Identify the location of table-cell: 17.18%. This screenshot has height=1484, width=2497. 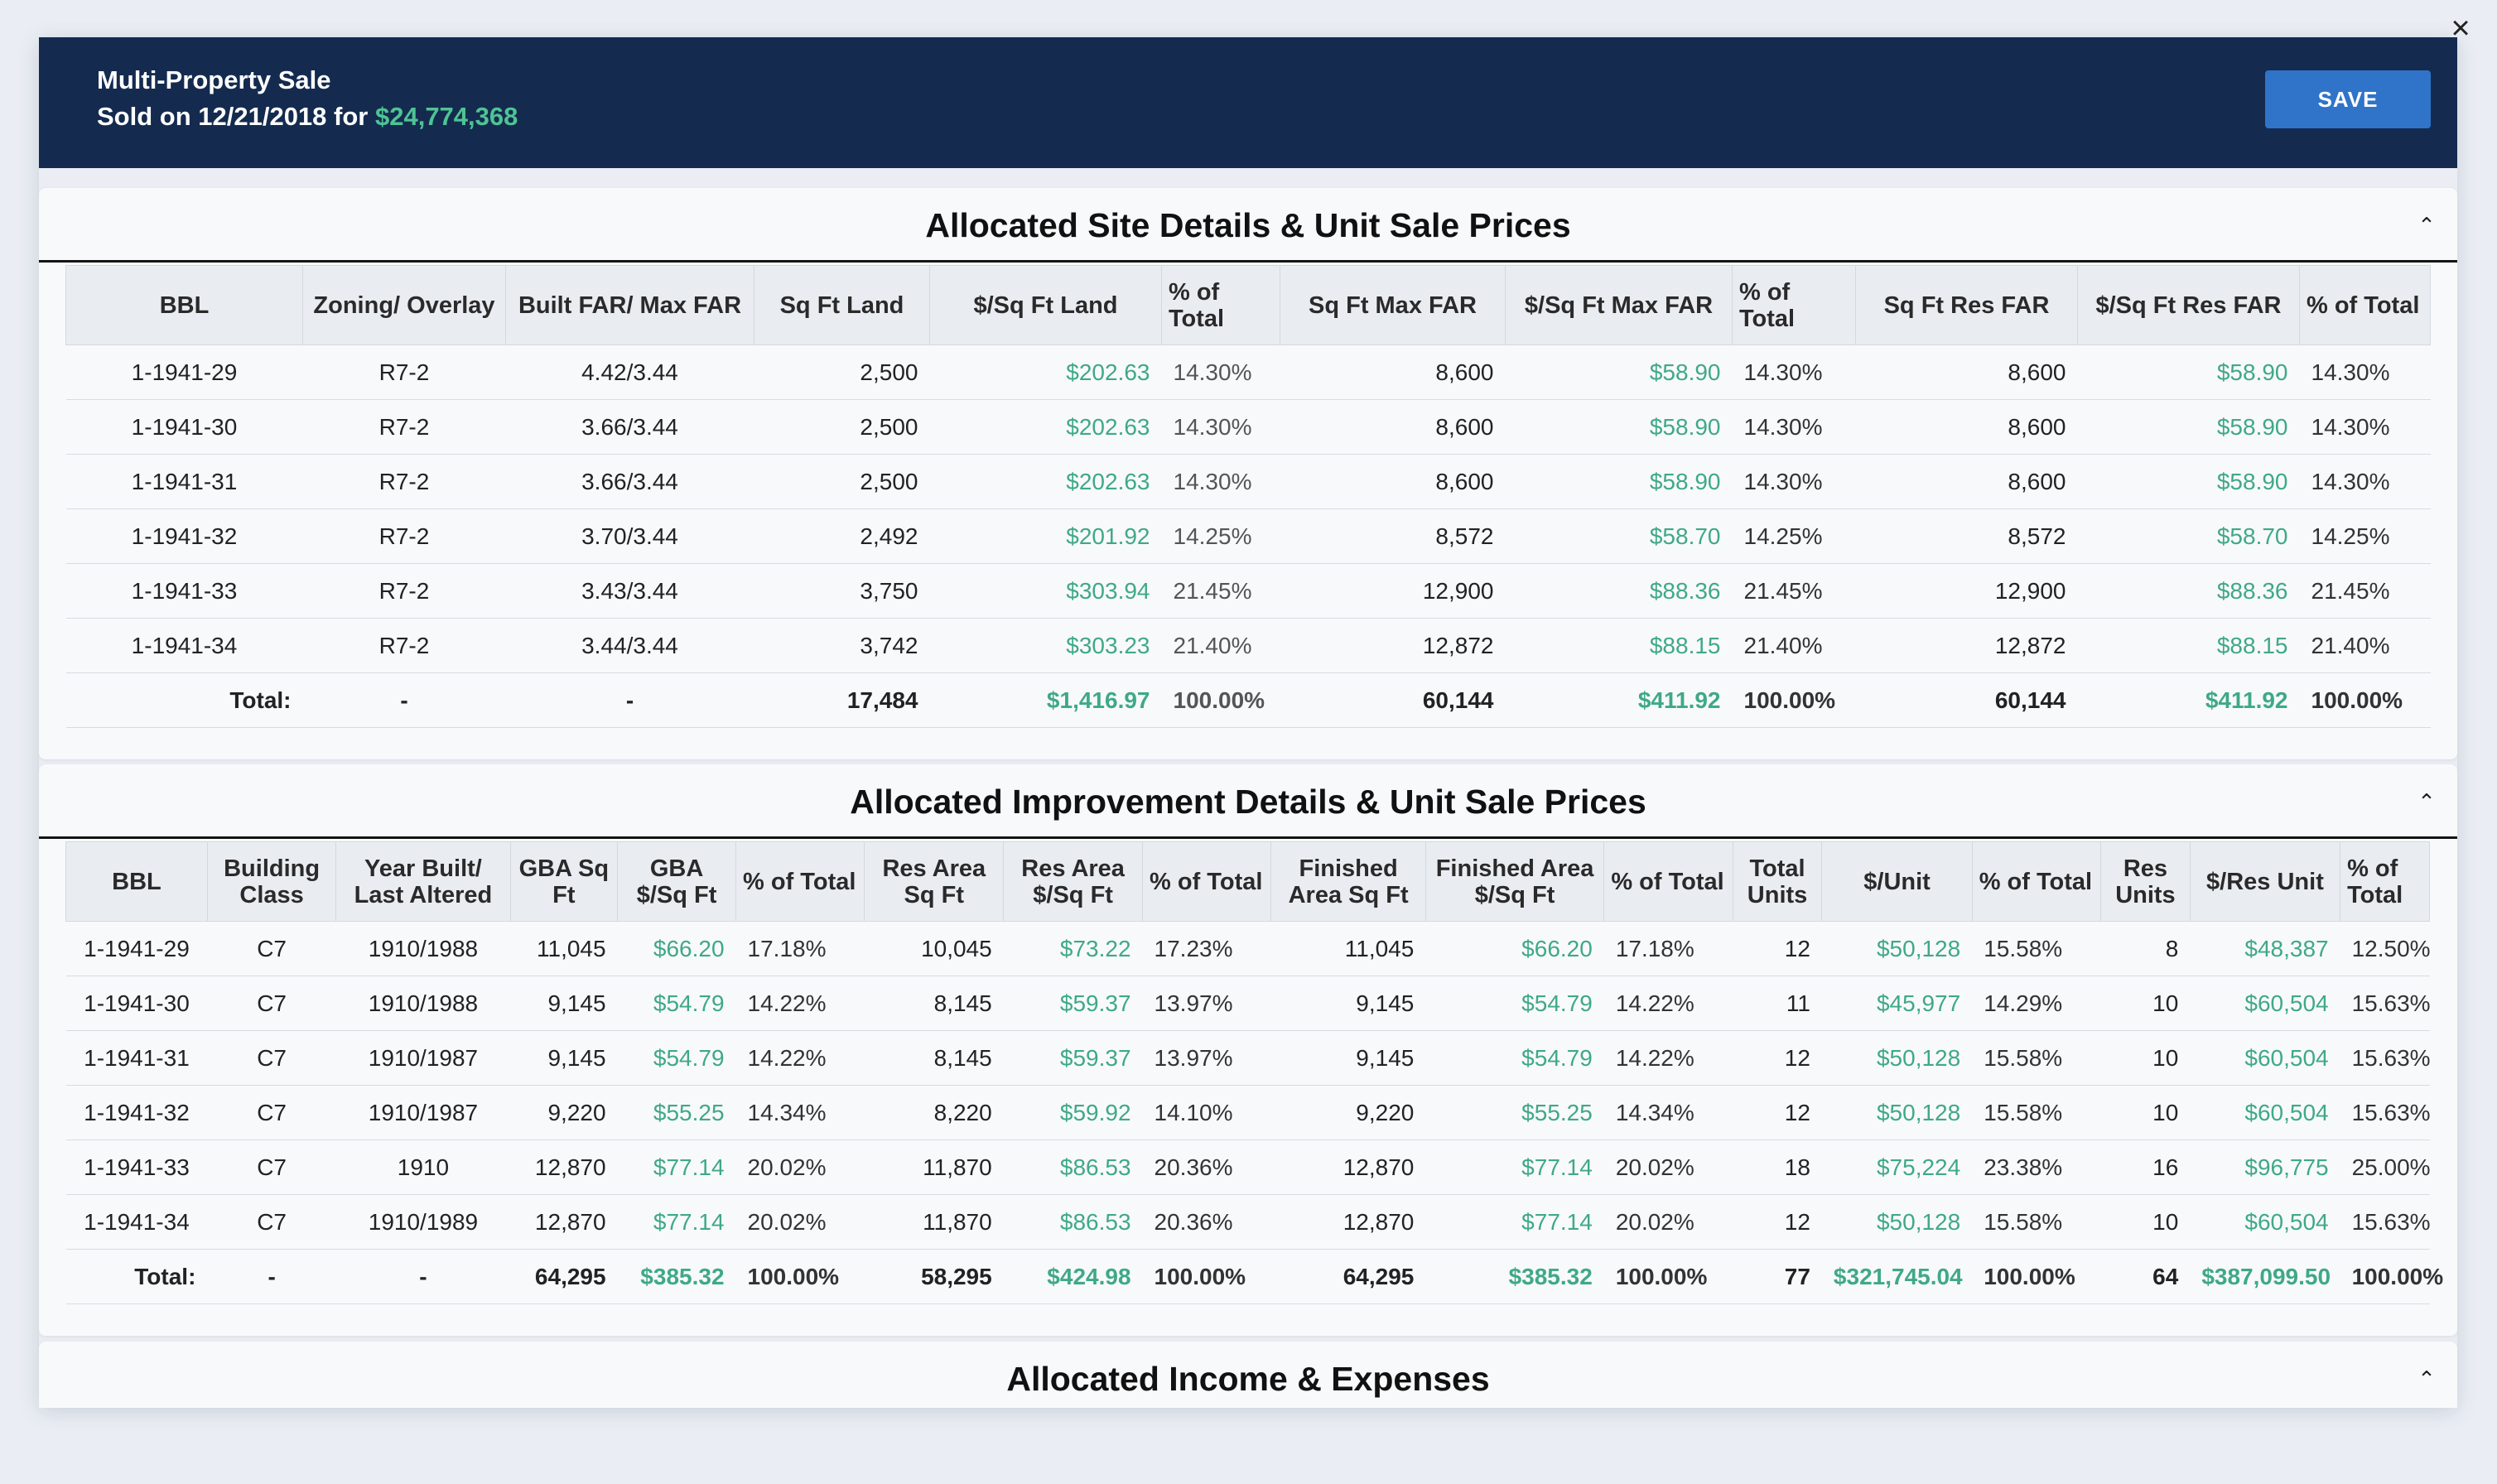
(800, 948).